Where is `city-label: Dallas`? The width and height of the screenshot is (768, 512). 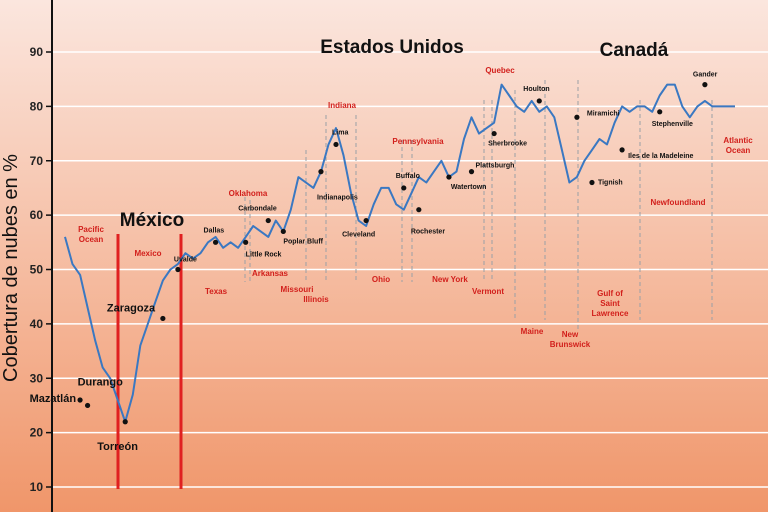
city-label: Dallas is located at coordinates (214, 230).